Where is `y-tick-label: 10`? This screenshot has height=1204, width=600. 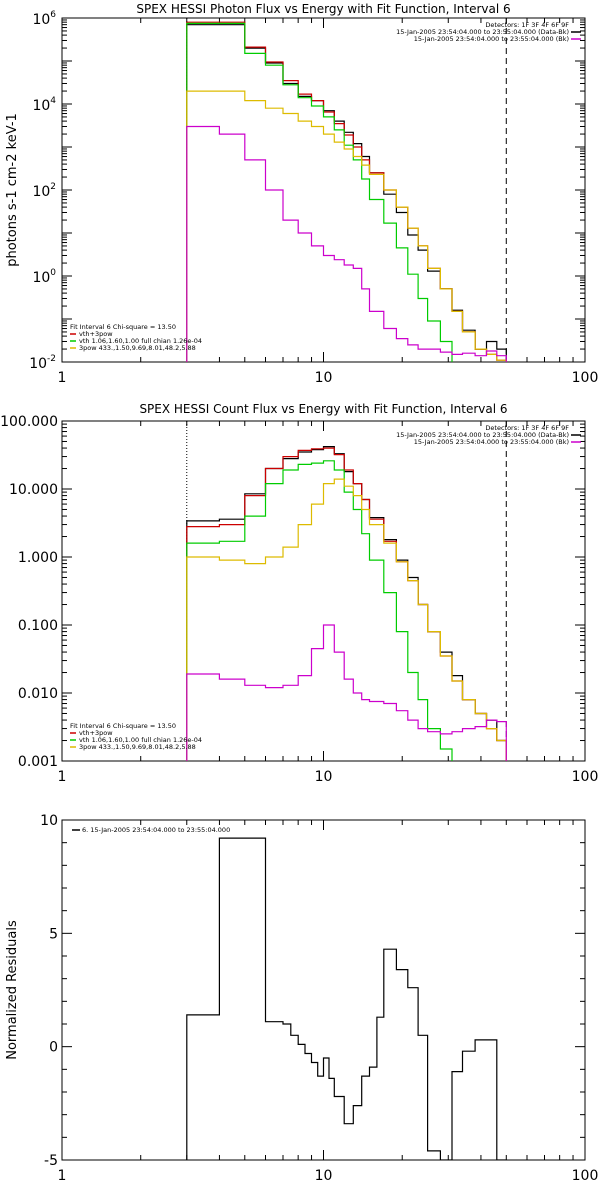
y-tick-label: 10 is located at coordinates (49, 821).